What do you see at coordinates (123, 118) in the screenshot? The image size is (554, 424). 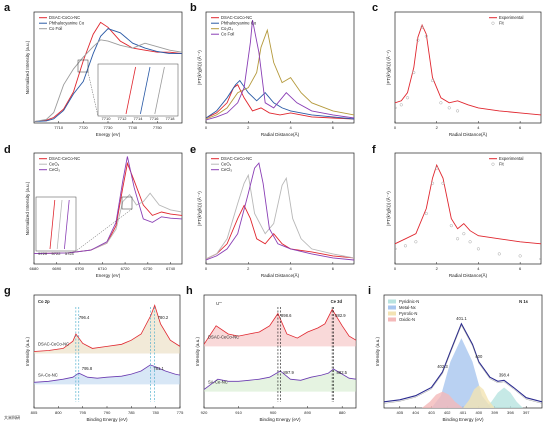 I see `inset-tick-label-a: 7712` at bounding box center [123, 118].